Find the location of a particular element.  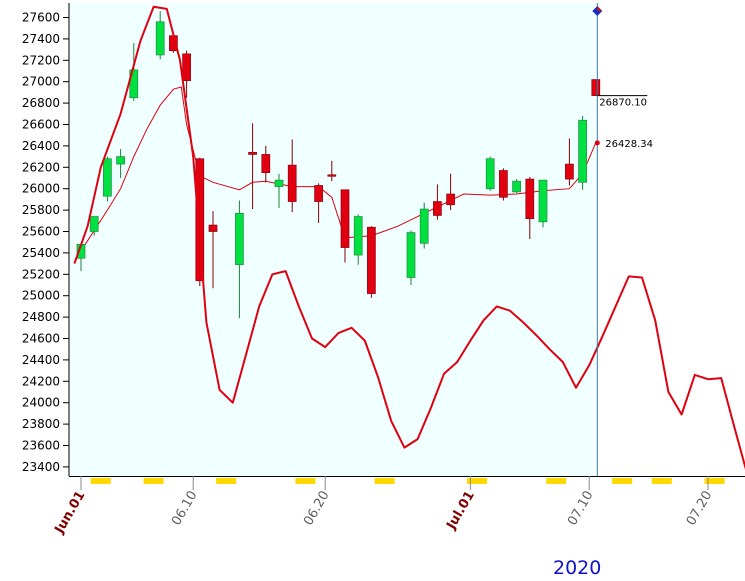

y-tick-label: 26400 is located at coordinates (41, 146).